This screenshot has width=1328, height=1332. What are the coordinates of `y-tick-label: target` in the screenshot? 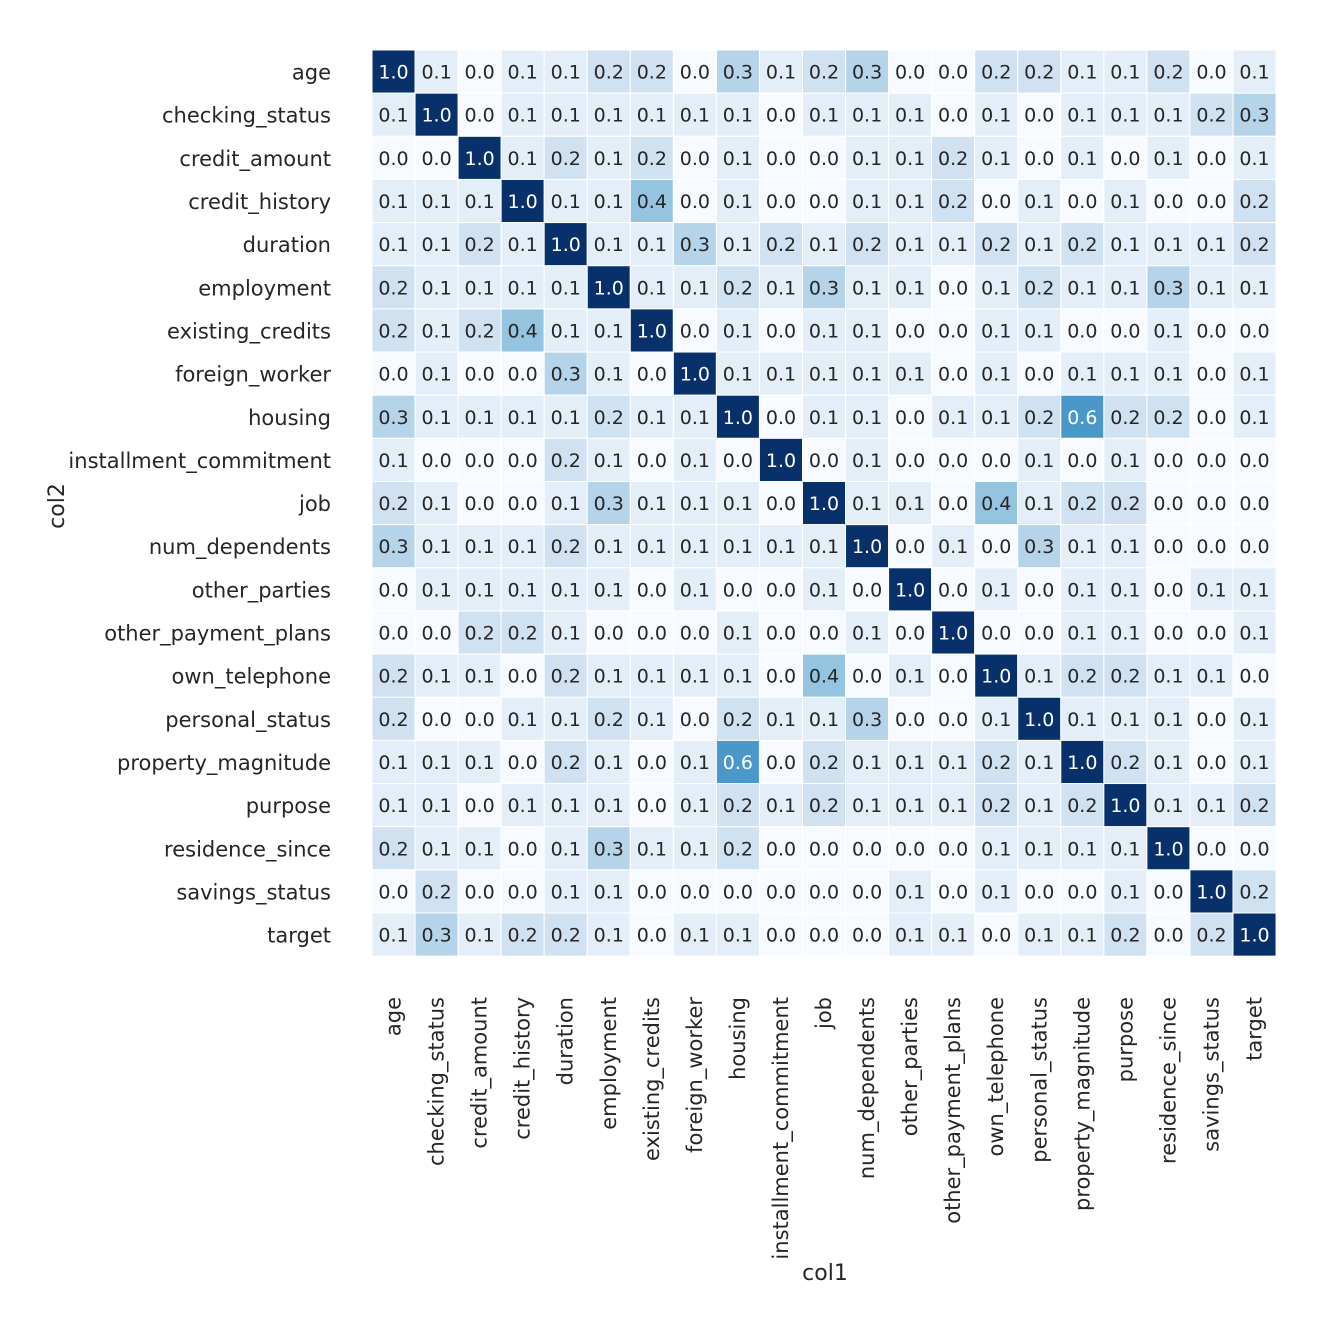 It's located at (299, 936).